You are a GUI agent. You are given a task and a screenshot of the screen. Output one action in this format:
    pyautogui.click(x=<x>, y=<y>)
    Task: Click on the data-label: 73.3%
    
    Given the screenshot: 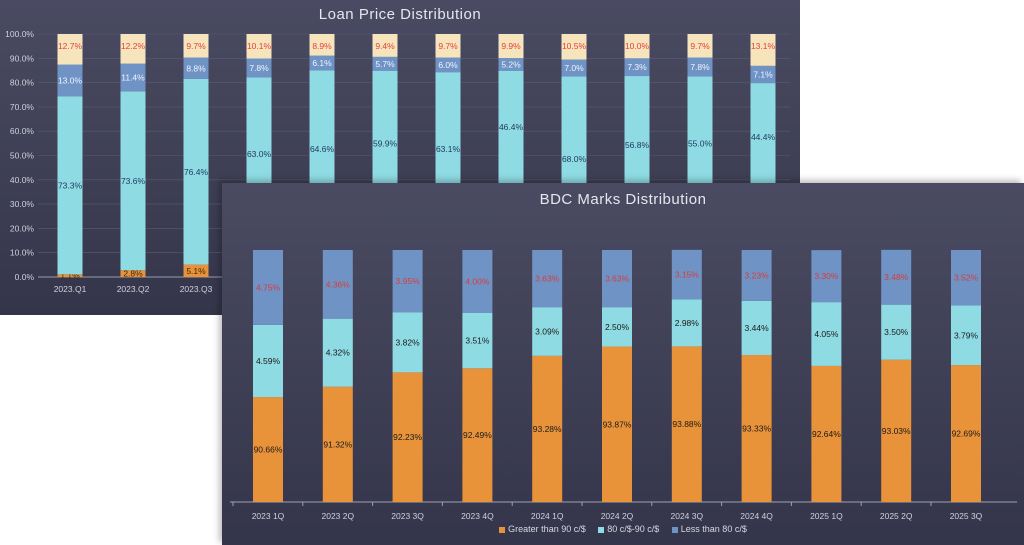 What is the action you would take?
    pyautogui.click(x=70, y=185)
    